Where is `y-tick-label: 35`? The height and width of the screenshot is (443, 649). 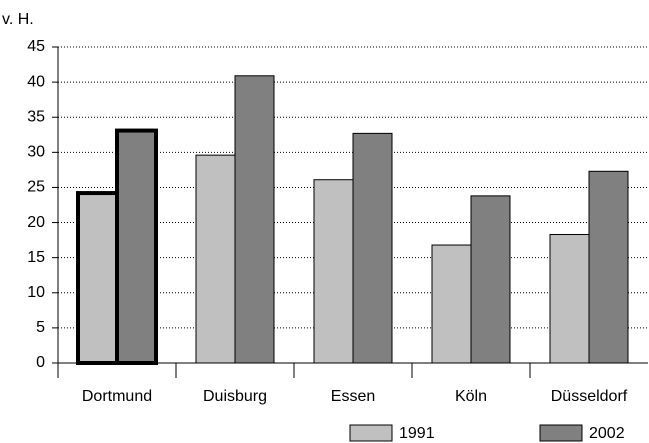 y-tick-label: 35 is located at coordinates (36, 116).